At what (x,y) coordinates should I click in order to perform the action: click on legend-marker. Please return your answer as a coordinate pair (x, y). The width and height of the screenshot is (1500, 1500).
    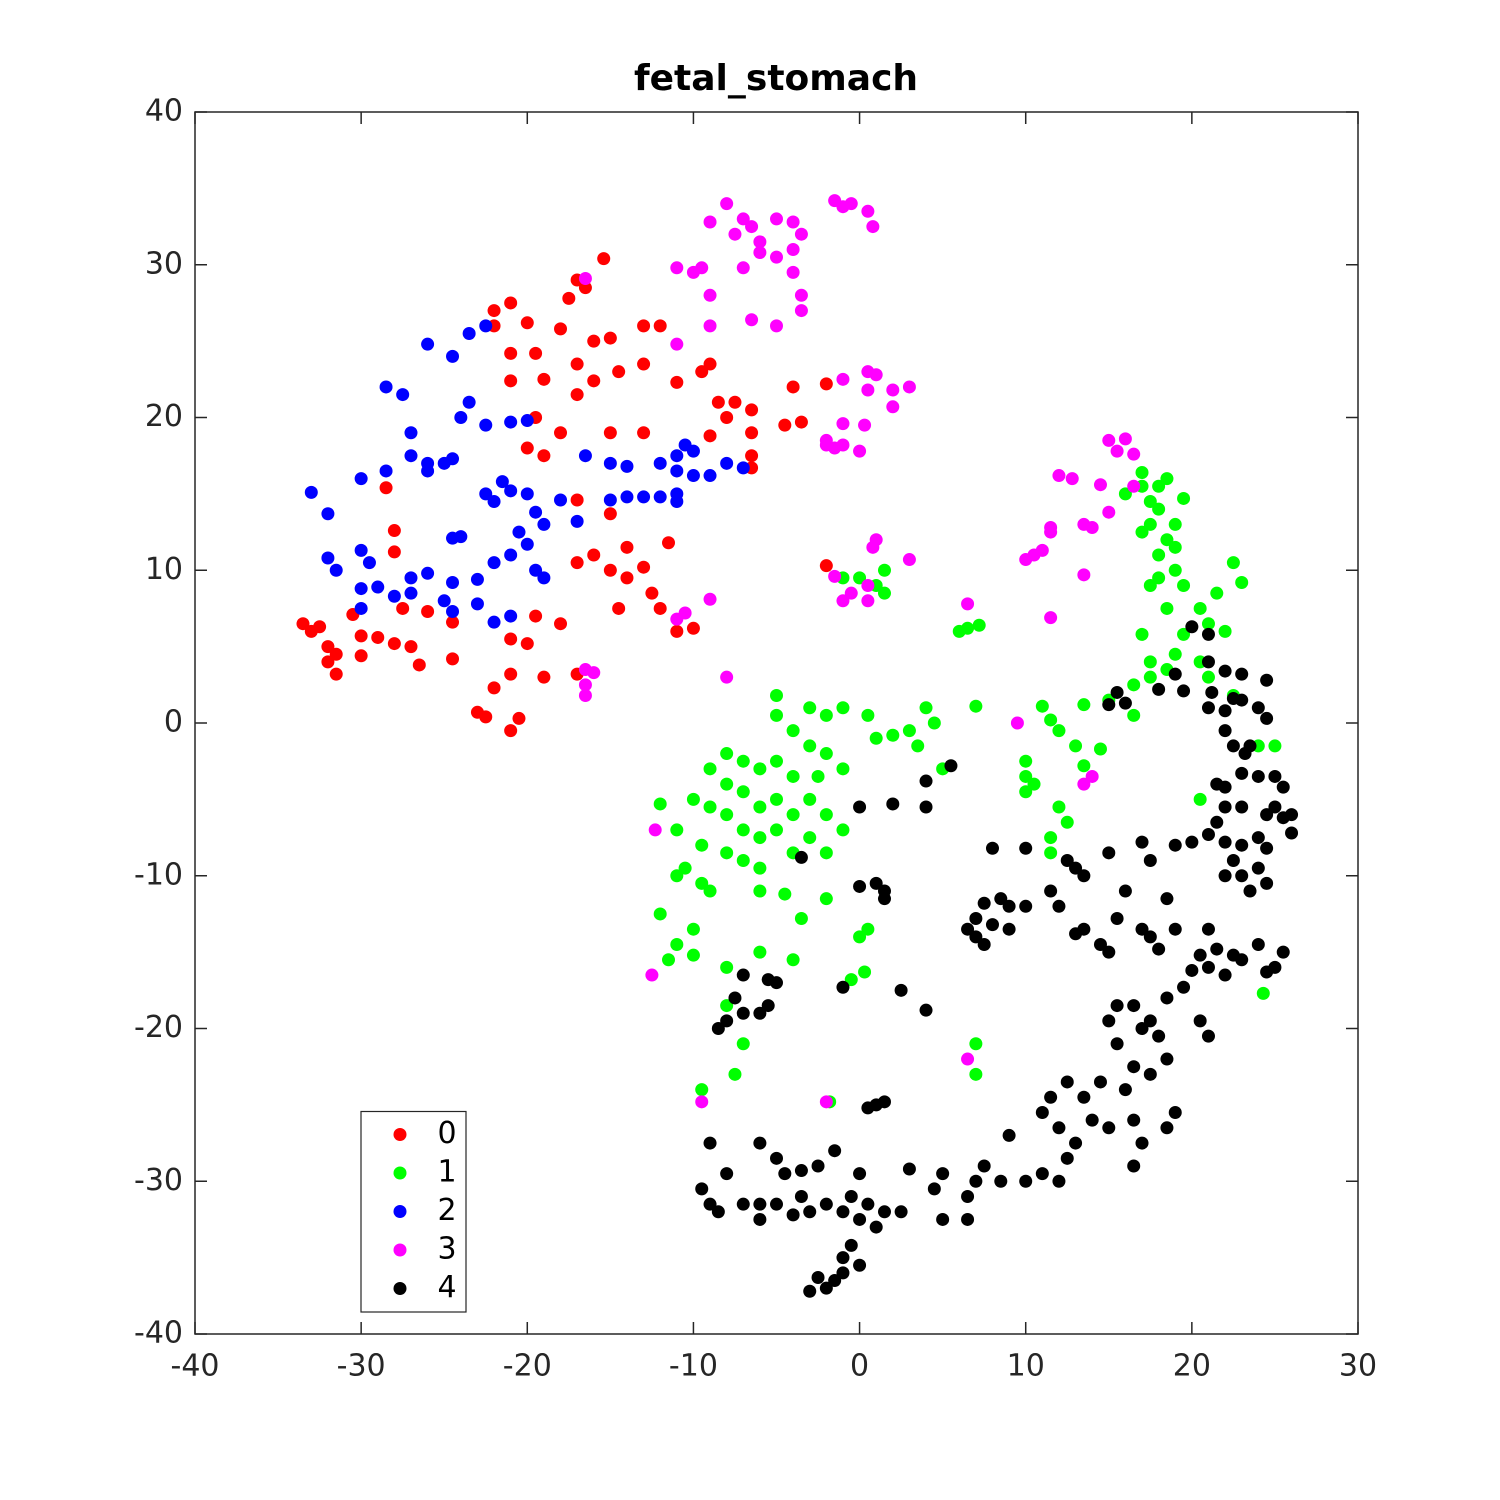
    Looking at the image, I should click on (400, 1250).